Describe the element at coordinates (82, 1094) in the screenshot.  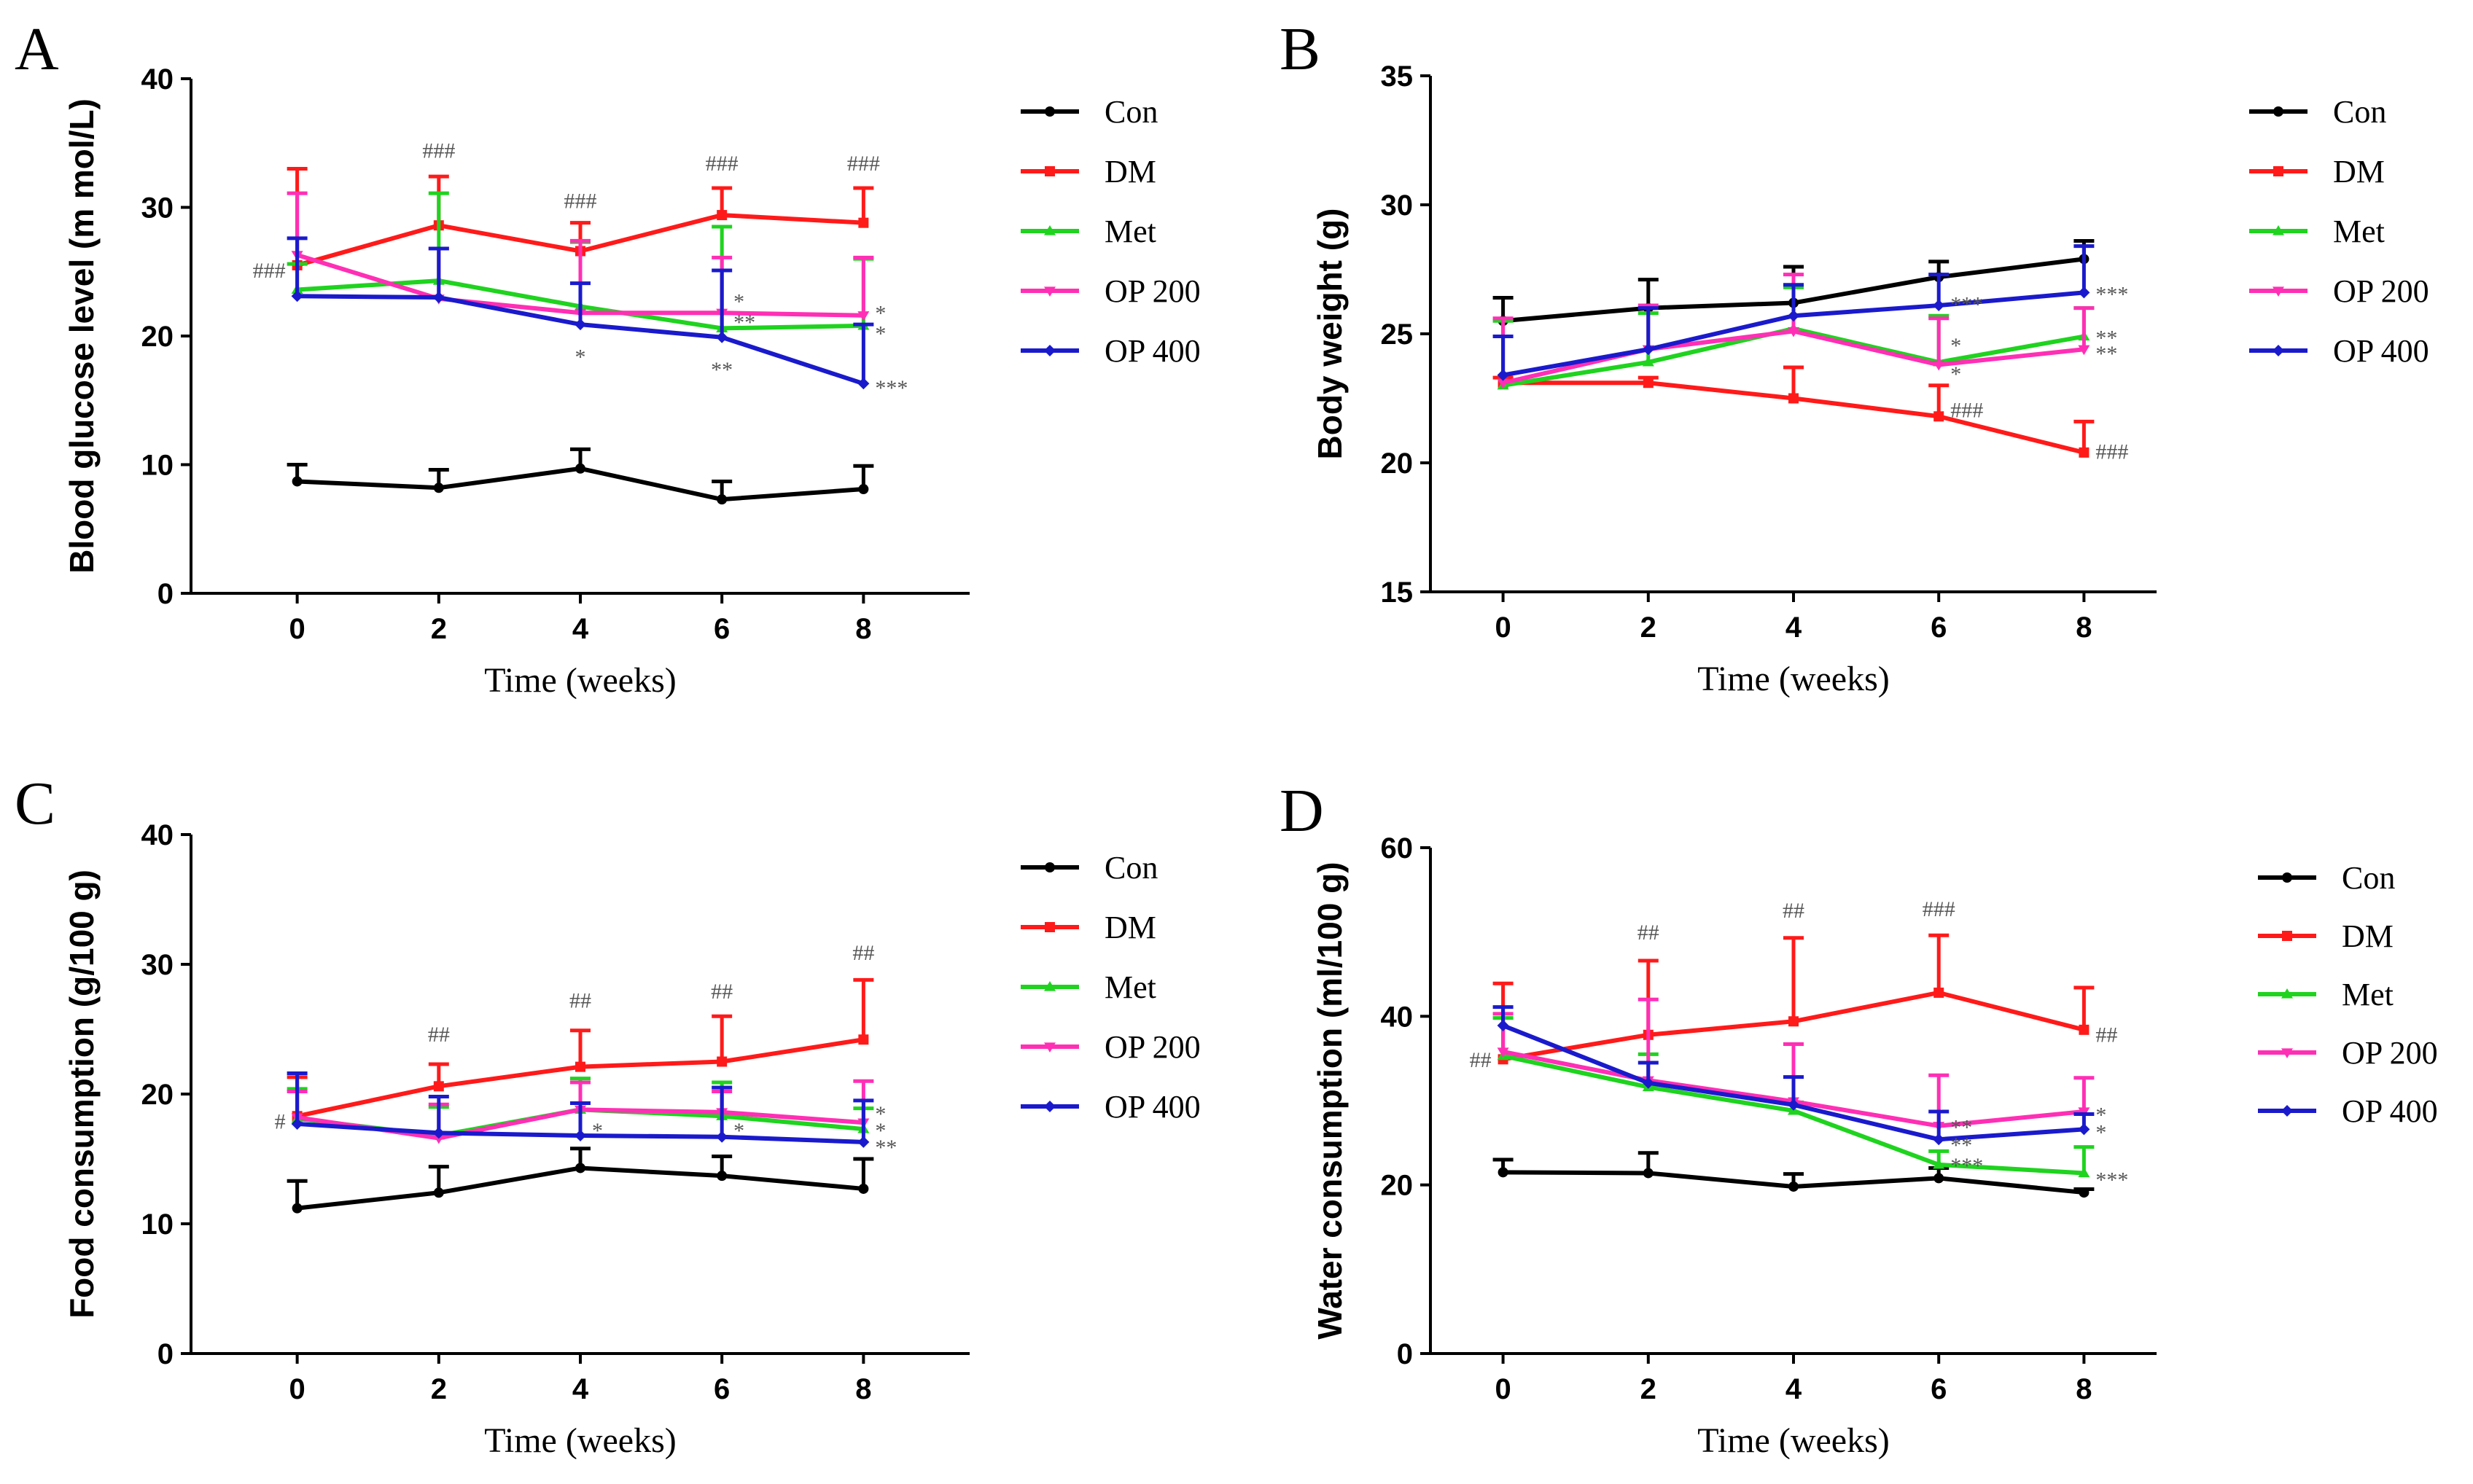
I see `y-axis-label: Food consumption (g/100 g)` at that location.